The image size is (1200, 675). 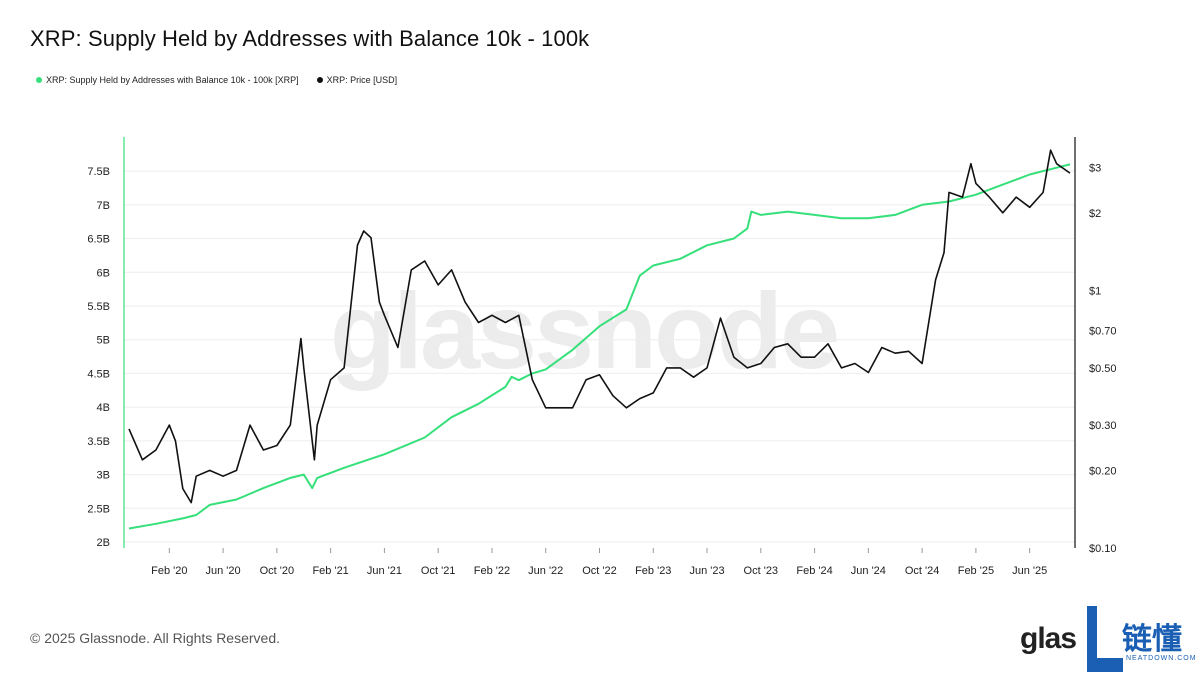 I want to click on y-left-tick-label: 4B, so click(x=103, y=408).